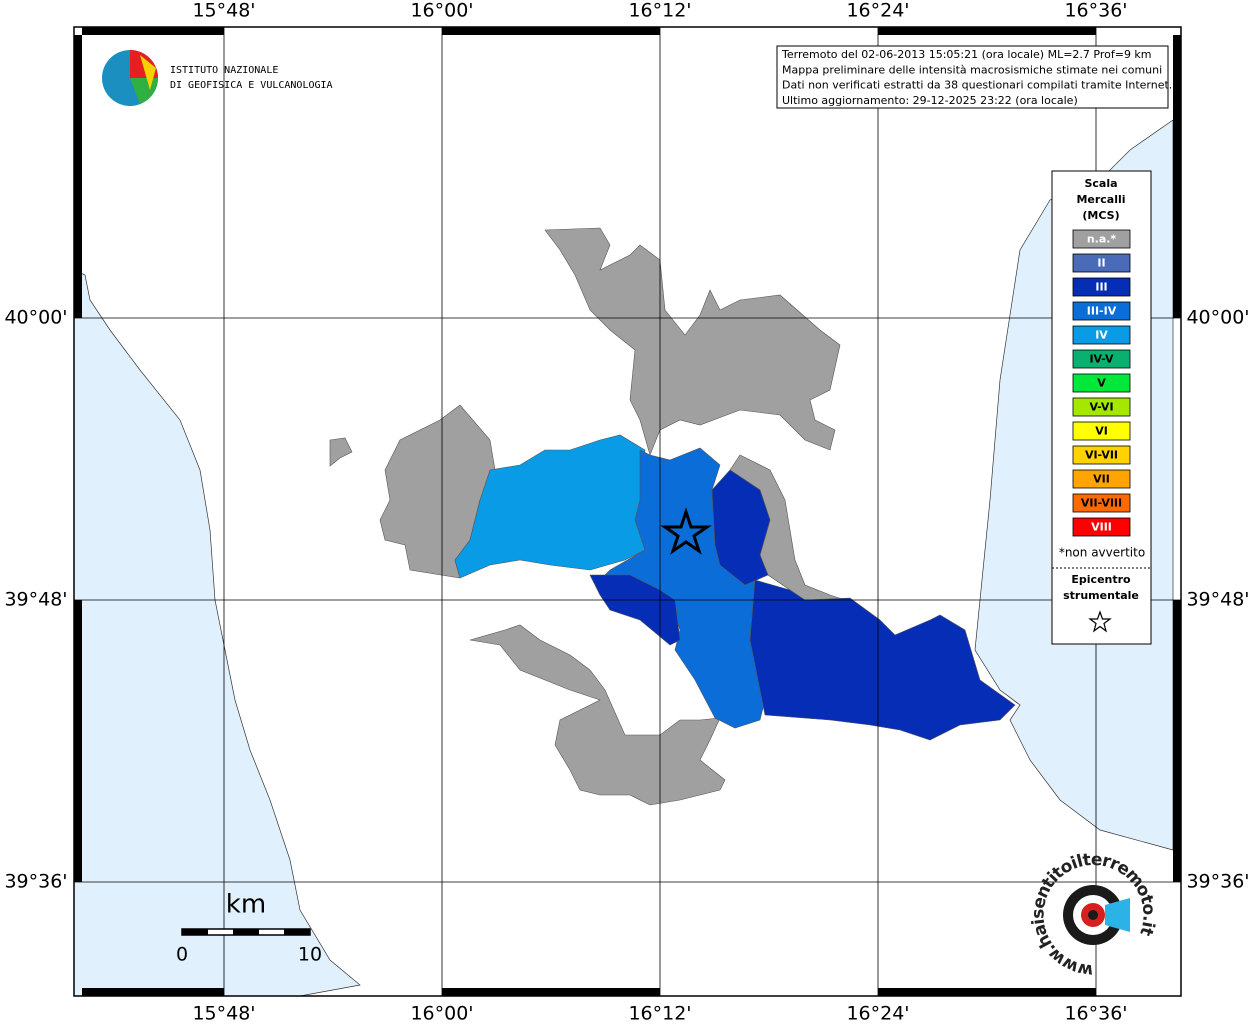 Image resolution: width=1254 pixels, height=1024 pixels. I want to click on legend-label: VI, so click(1101, 431).